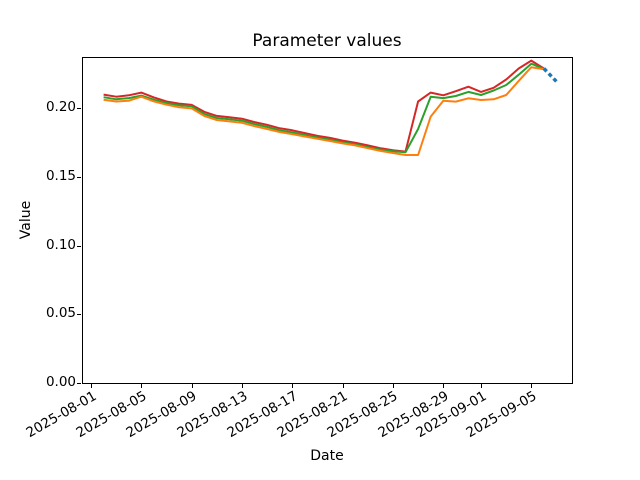  What do you see at coordinates (60, 244) in the screenshot?
I see `y-tick-label: 0.10` at bounding box center [60, 244].